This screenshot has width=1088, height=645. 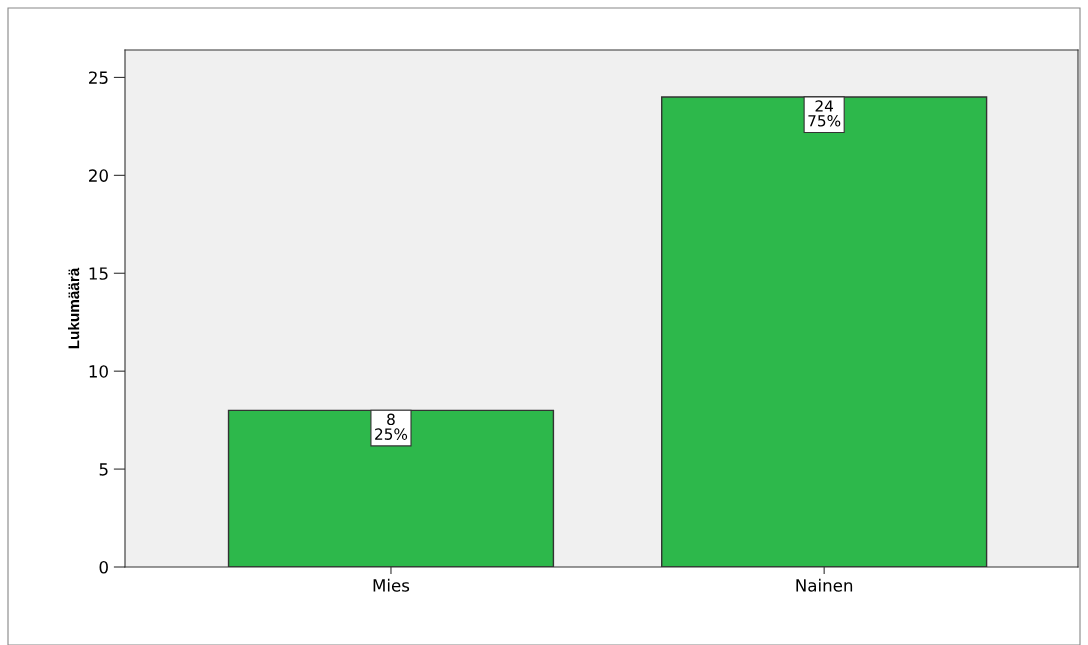 What do you see at coordinates (98, 175) in the screenshot?
I see `y-tick-label: 20` at bounding box center [98, 175].